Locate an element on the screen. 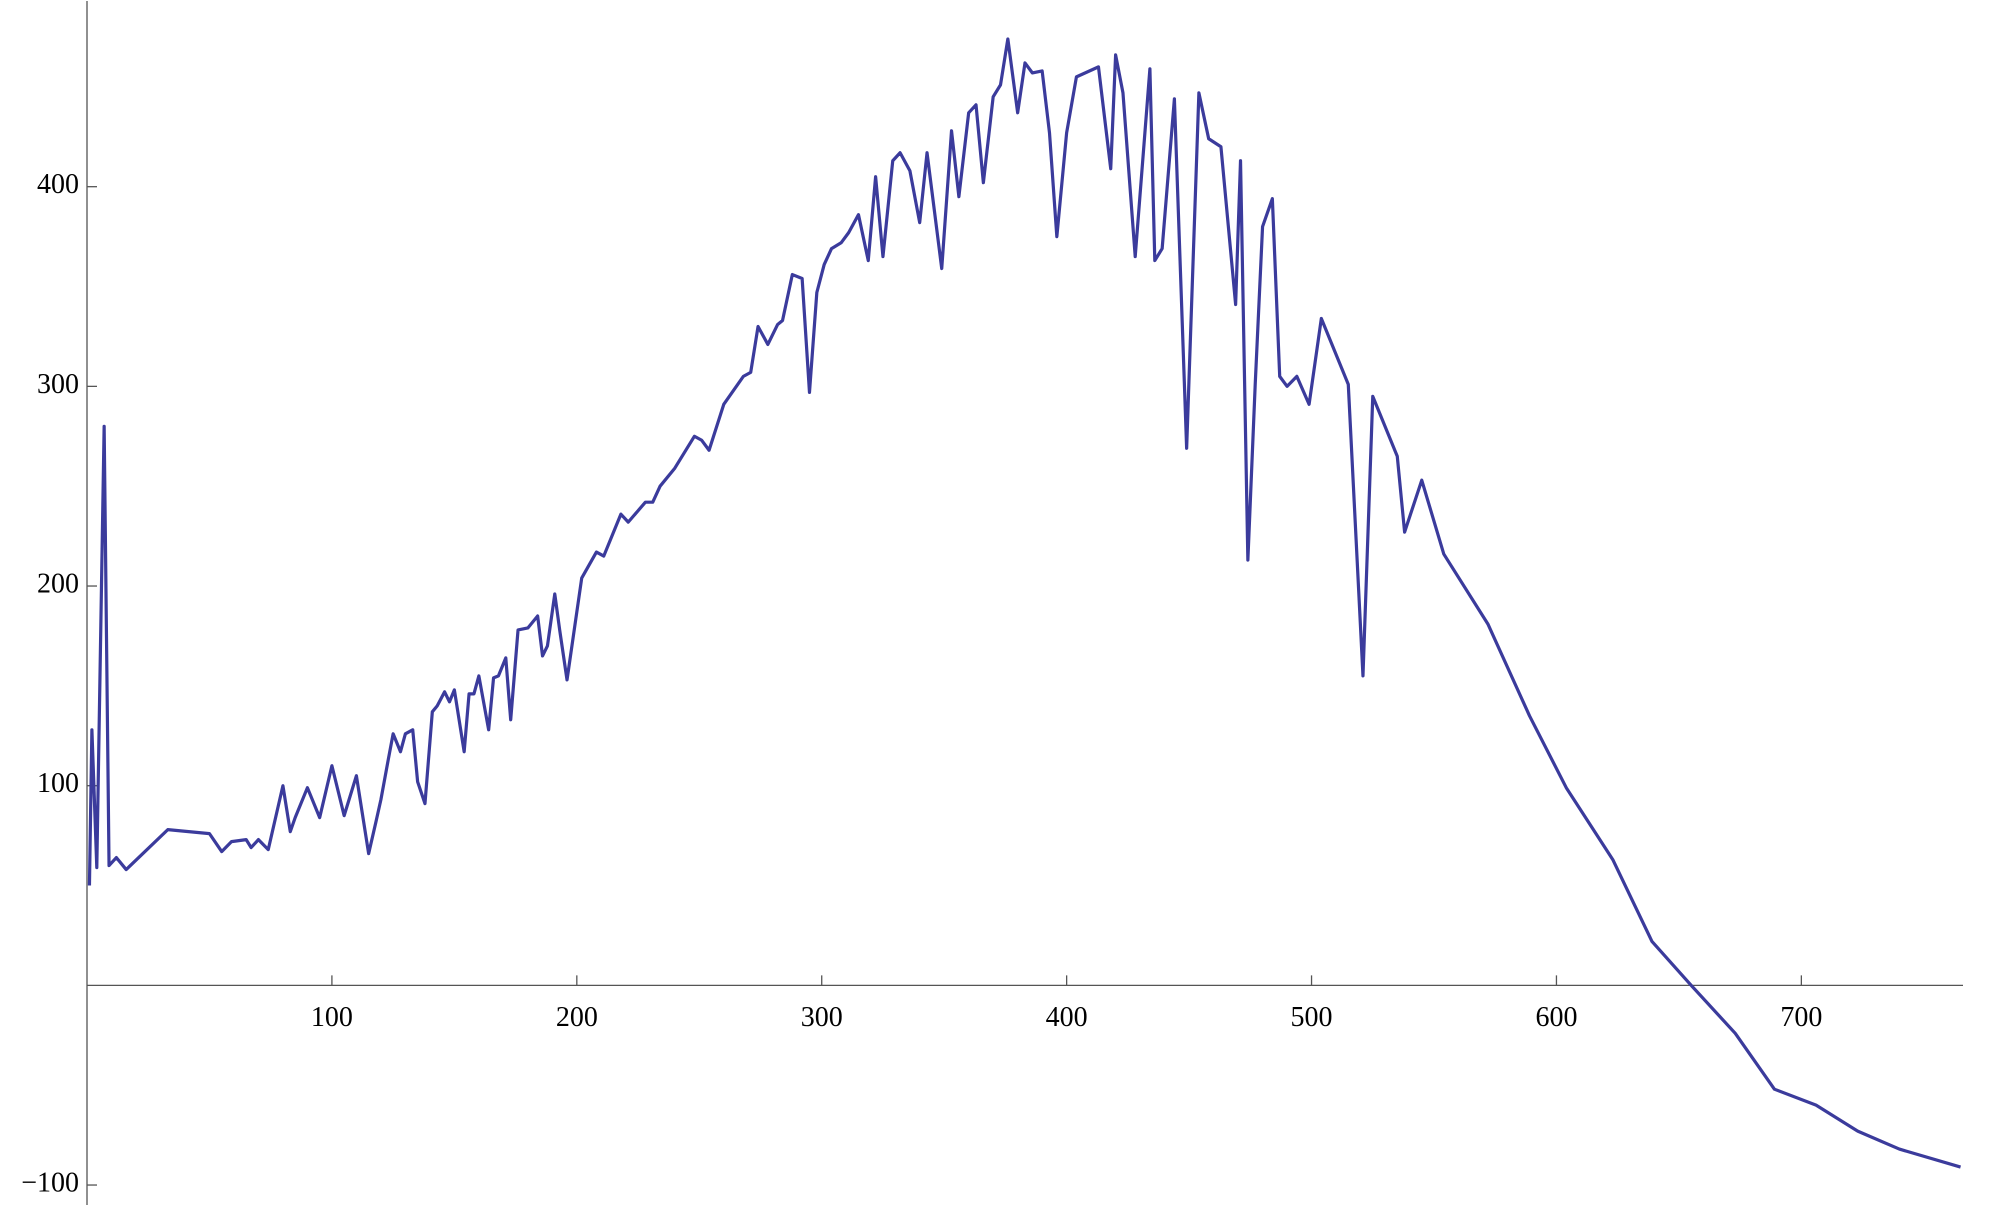 Image resolution: width=2000 pixels, height=1207 pixels. y-tick-label: 300 is located at coordinates (58, 384).